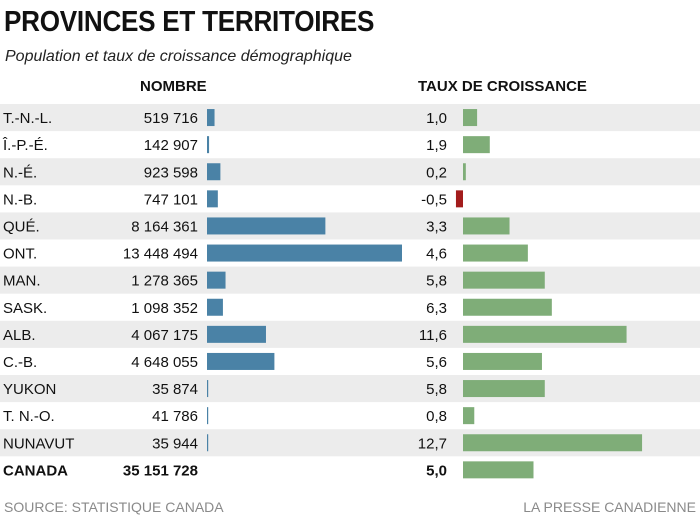 The height and width of the screenshot is (525, 700). What do you see at coordinates (436, 308) in the screenshot?
I see `growth-value-label: 6,3` at bounding box center [436, 308].